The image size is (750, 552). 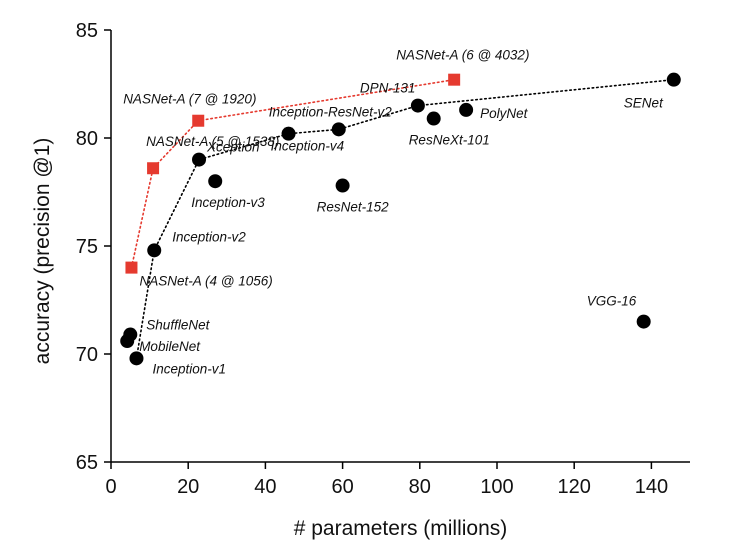 I want to click on label-xception: Xception, so click(x=233, y=147).